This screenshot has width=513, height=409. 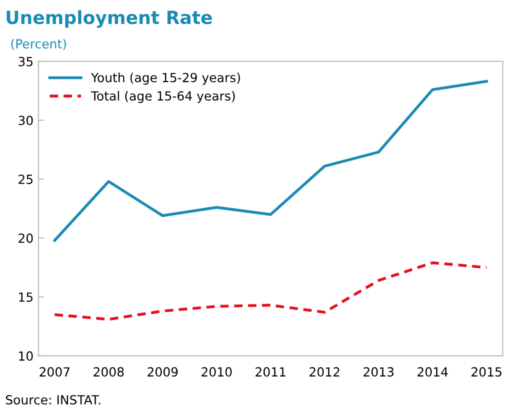 I want to click on x-tick-label: 2015, so click(x=487, y=372).